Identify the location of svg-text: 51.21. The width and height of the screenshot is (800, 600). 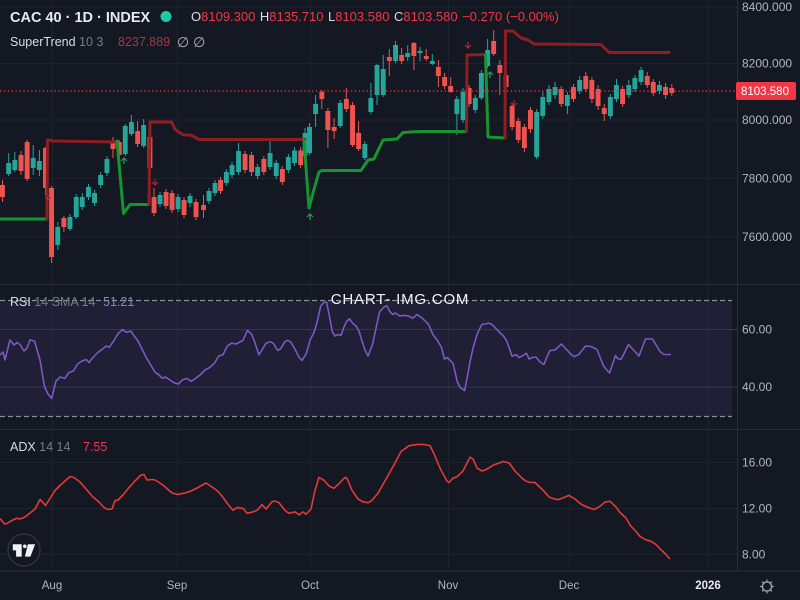
(118, 302).